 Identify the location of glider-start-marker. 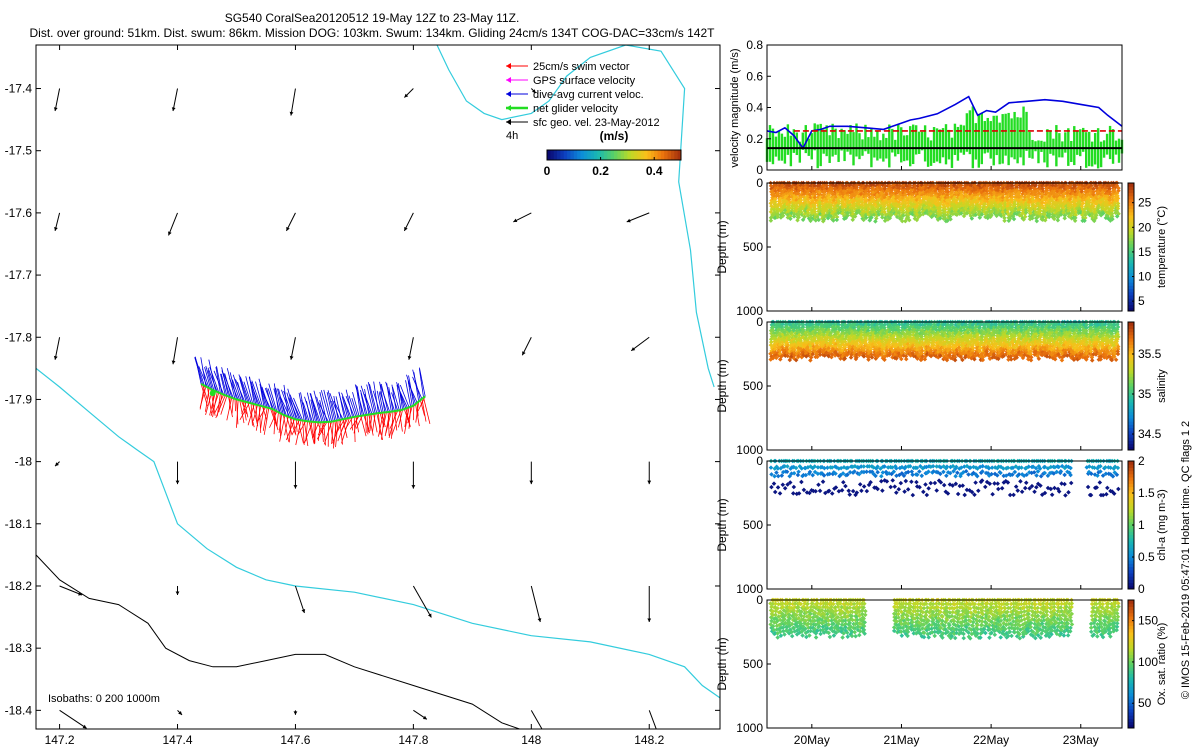
(212, 393).